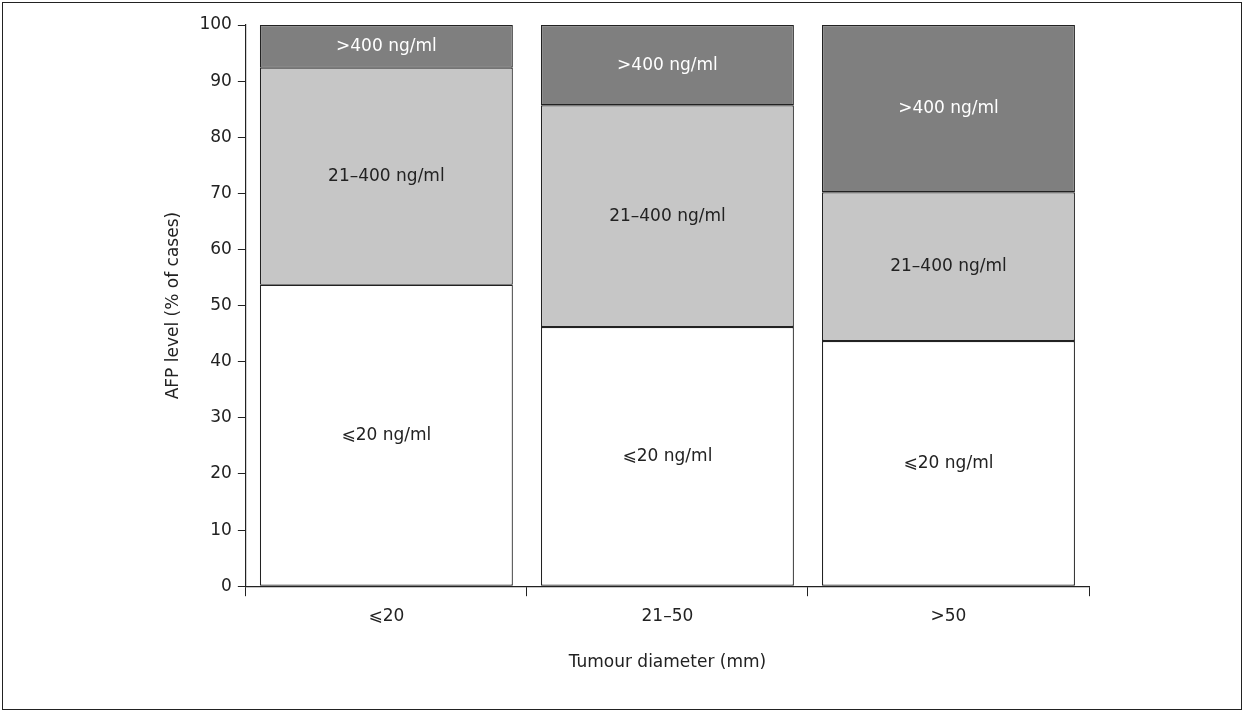  I want to click on series-label: 21–400 ng/ml, so click(948, 265).